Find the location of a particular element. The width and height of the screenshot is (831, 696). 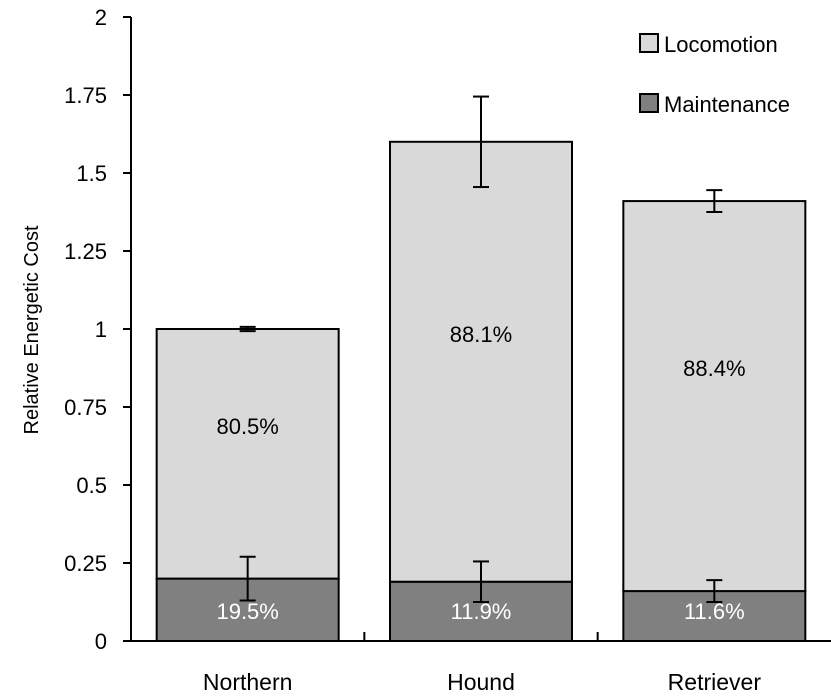

bar-locomotion-northern is located at coordinates (247, 454).